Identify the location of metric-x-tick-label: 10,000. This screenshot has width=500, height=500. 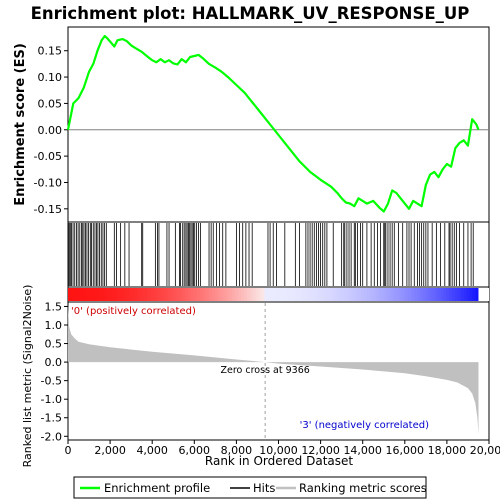
(278, 450).